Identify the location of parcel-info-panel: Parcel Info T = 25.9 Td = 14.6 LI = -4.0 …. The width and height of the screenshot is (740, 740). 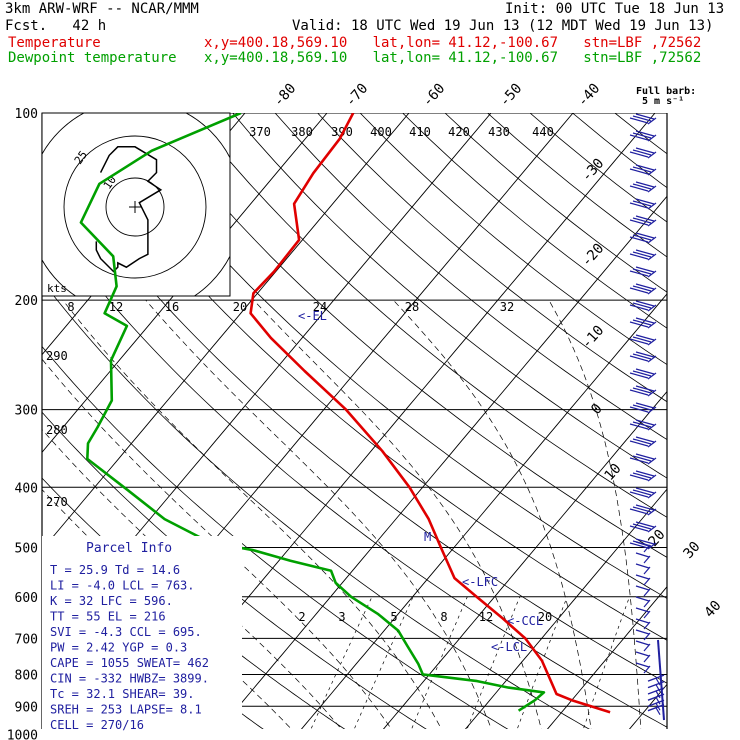
(142, 634).